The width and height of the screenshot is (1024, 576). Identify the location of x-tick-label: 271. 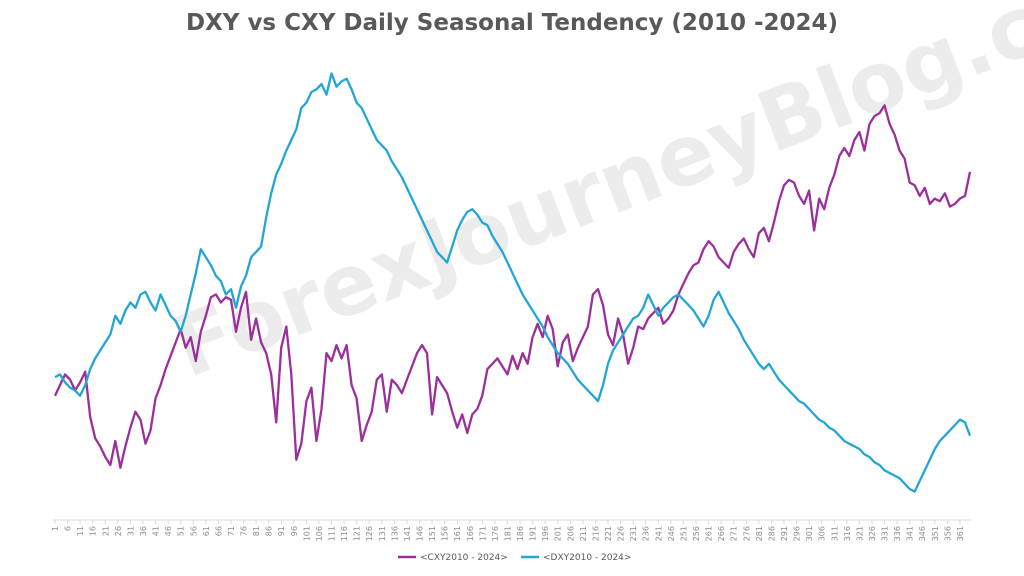
(734, 533).